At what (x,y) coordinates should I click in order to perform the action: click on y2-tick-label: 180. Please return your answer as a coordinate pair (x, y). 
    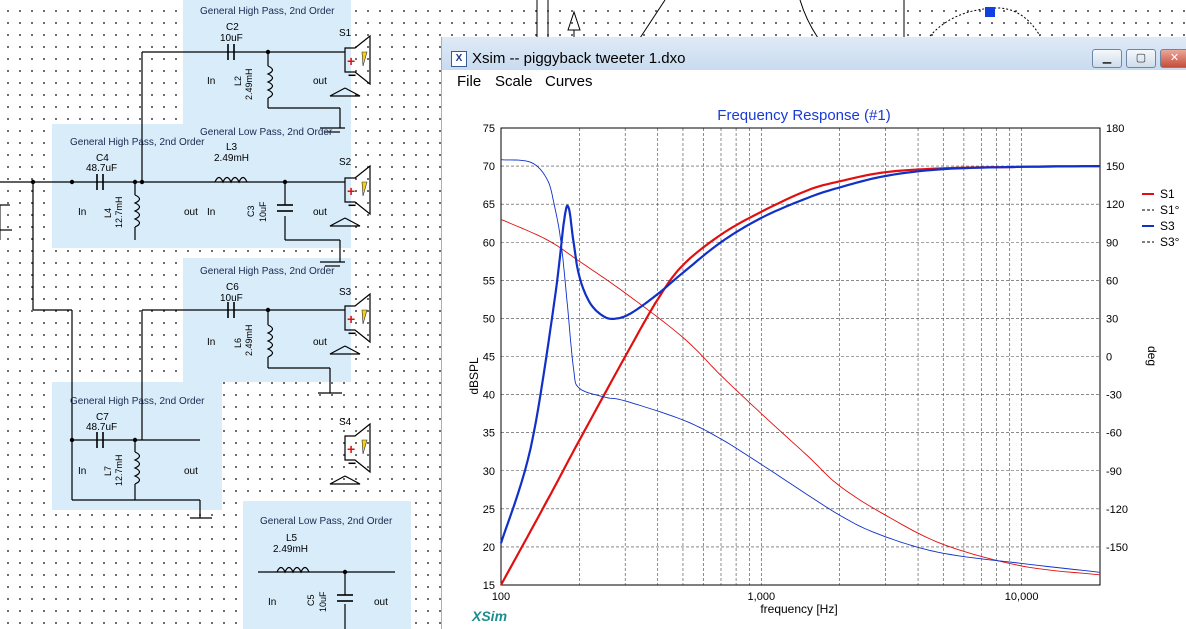
    Looking at the image, I should click on (1115, 129).